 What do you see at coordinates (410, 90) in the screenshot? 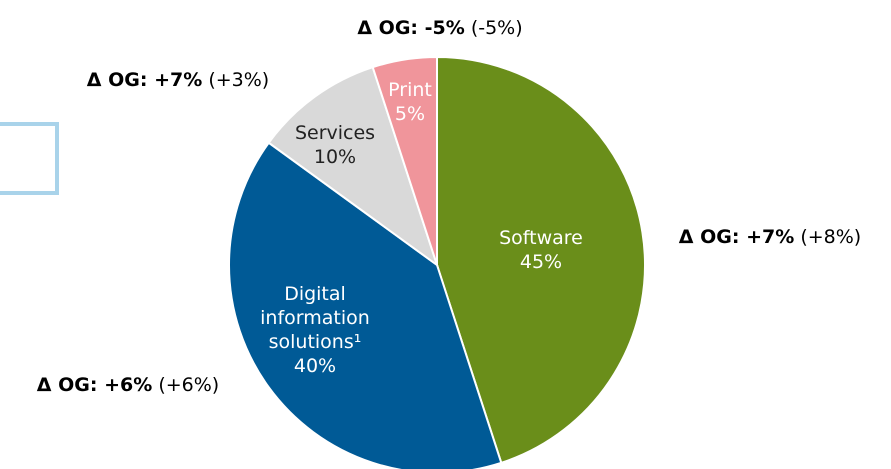
I see `category-name: Print` at bounding box center [410, 90].